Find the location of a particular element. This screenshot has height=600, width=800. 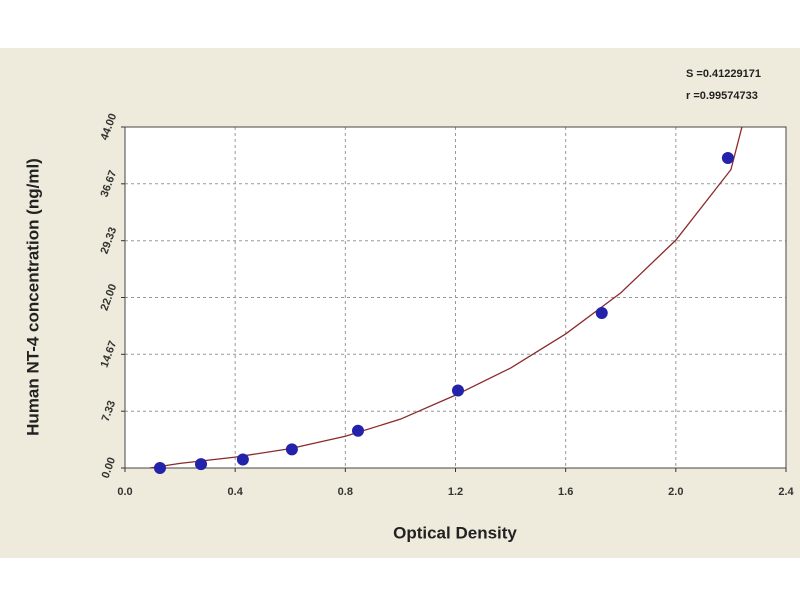

y-axis-title: Human NT-4 concentration (ng/ml) is located at coordinates (32, 297).